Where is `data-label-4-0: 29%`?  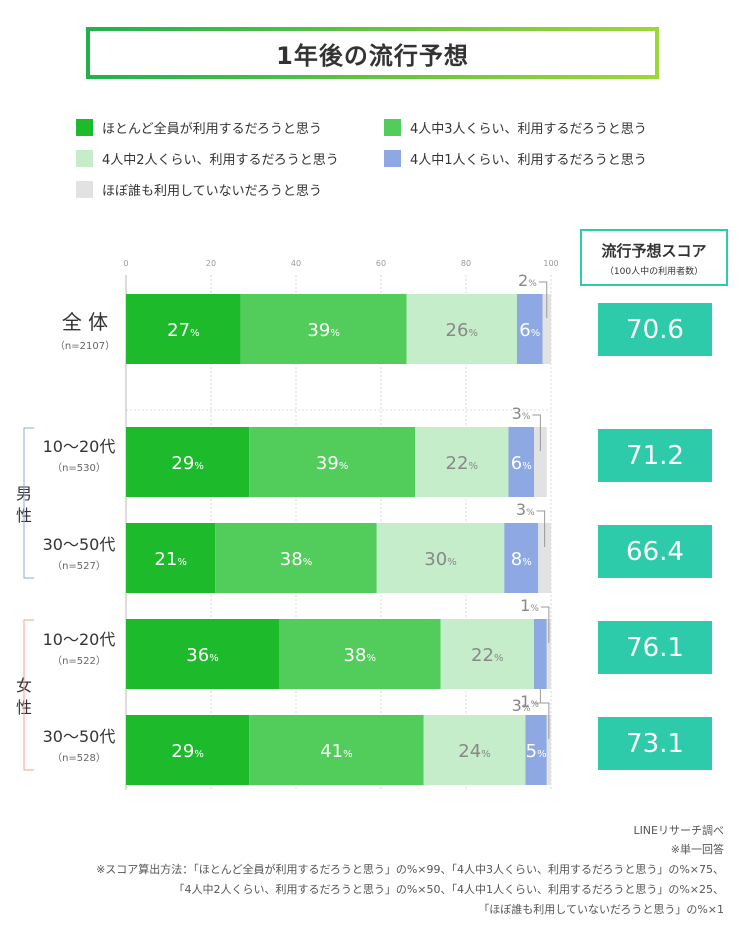
data-label-4-0: 29% is located at coordinates (187, 751).